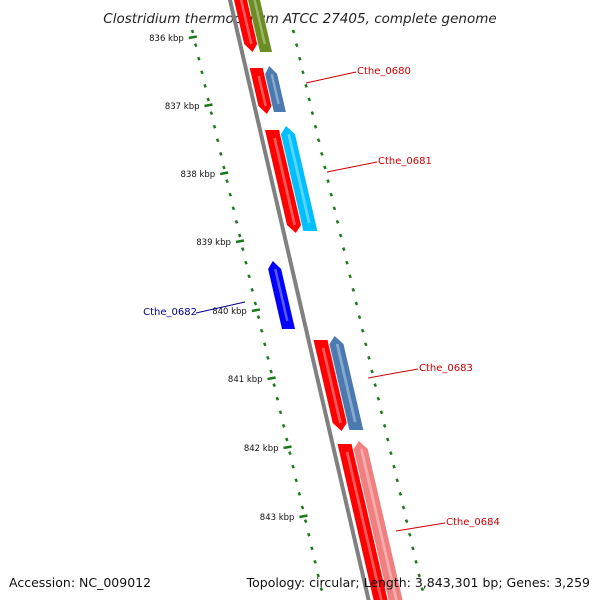 This screenshot has width=600, height=600. What do you see at coordinates (166, 39) in the screenshot?
I see `scale-tick-label: 836 kbp` at bounding box center [166, 39].